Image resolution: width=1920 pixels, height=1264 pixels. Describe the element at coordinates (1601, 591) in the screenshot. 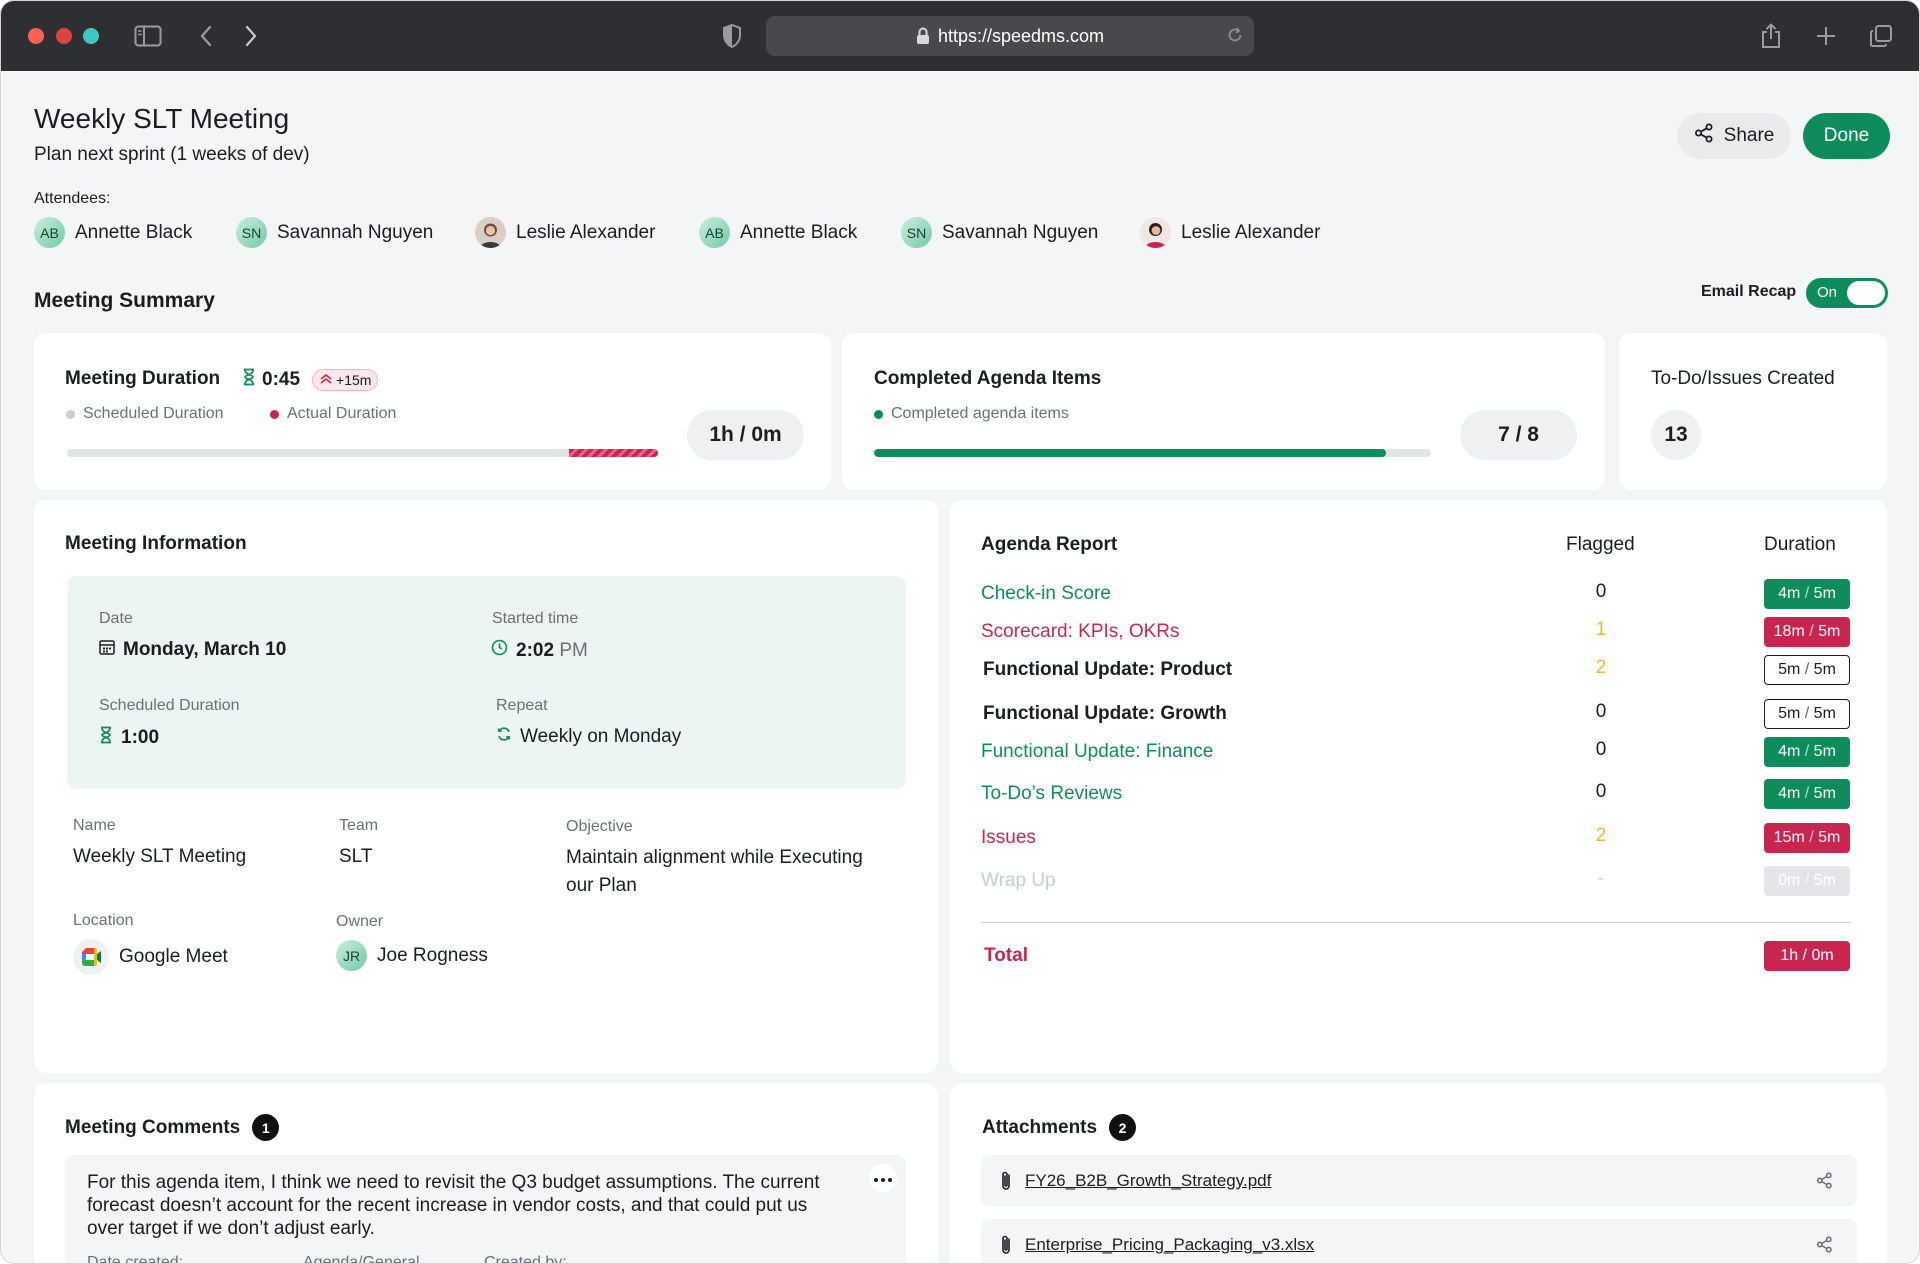

I see `agenda-item-flagged: 0` at that location.